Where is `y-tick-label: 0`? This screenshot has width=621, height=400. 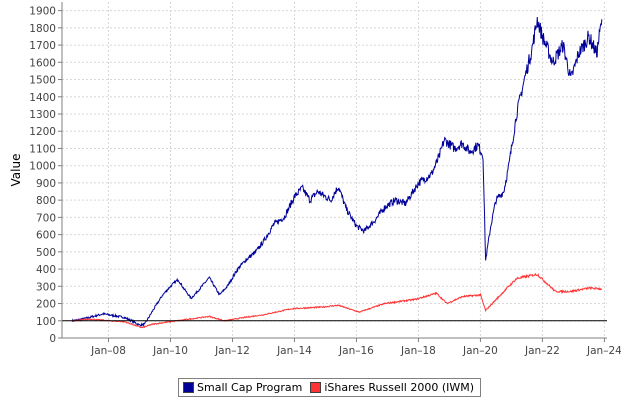 y-tick-label: 0 is located at coordinates (52, 339).